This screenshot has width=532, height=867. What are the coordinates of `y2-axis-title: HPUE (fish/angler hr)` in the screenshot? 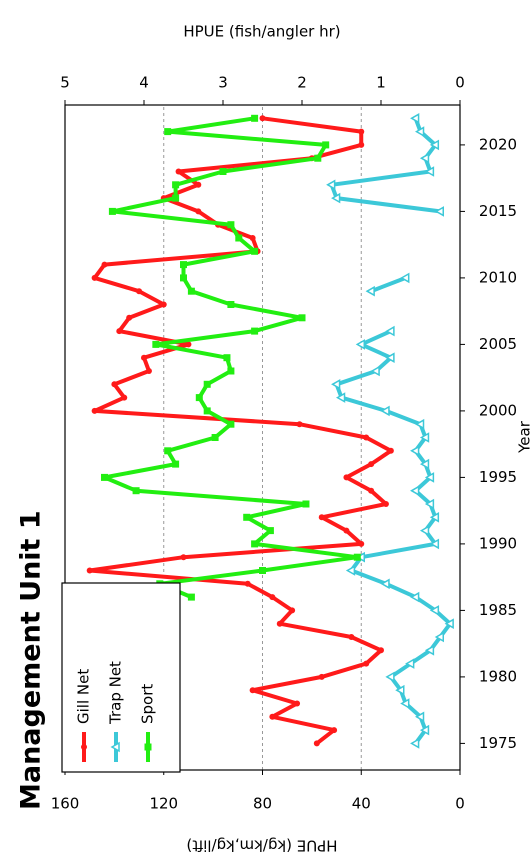 It's located at (261, 32).